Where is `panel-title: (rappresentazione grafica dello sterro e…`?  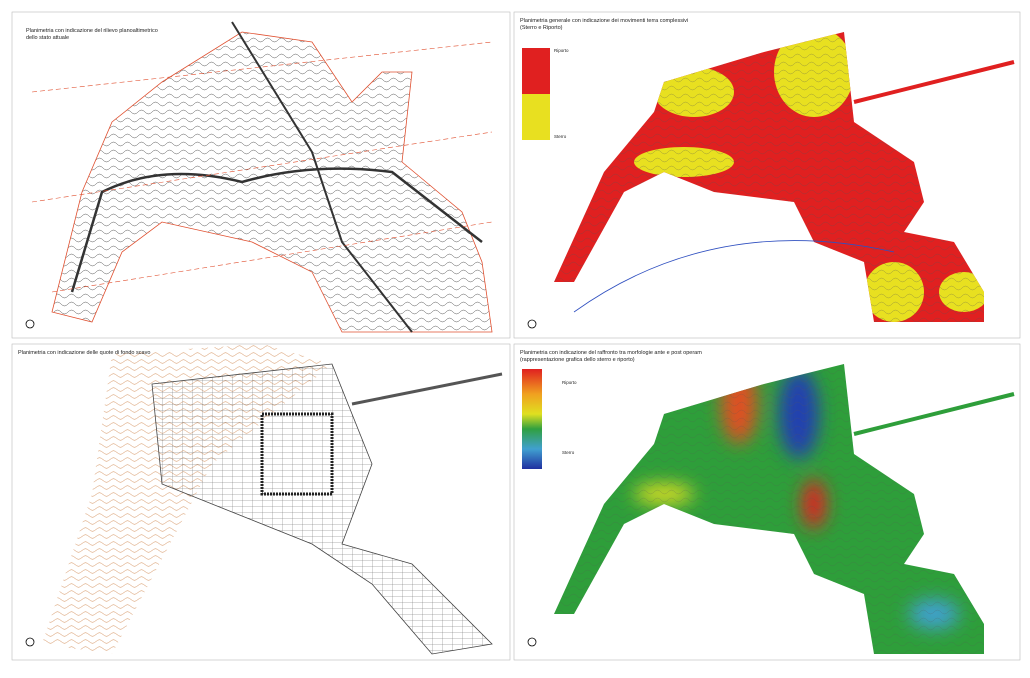 panel-title: (rappresentazione grafica dello sterro e… is located at coordinates (577, 360).